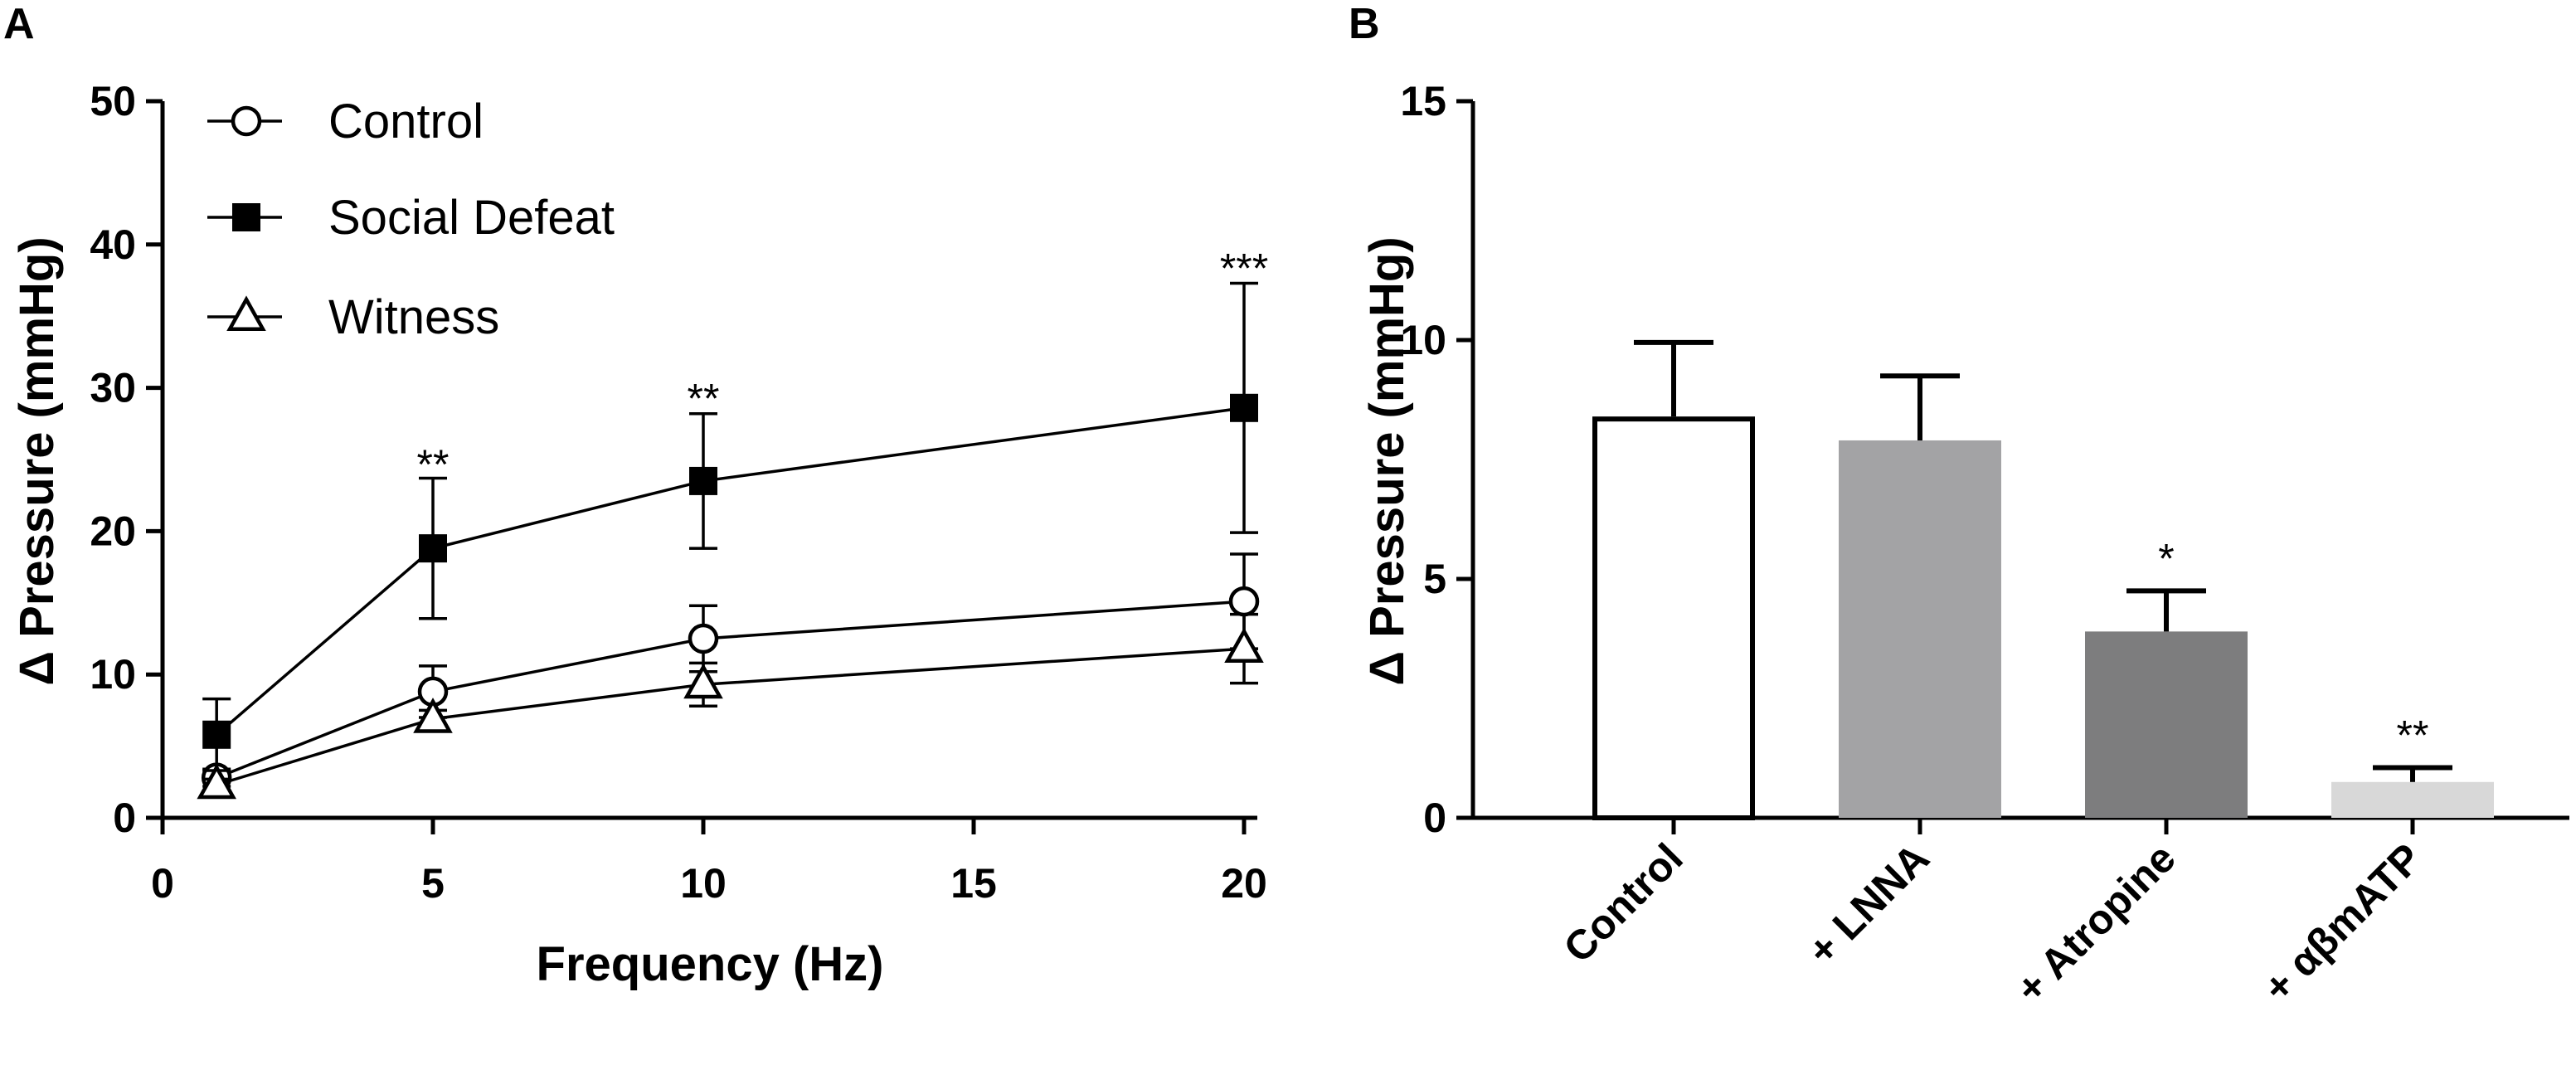  What do you see at coordinates (433, 883) in the screenshot?
I see `a-x-tick-label: 5` at bounding box center [433, 883].